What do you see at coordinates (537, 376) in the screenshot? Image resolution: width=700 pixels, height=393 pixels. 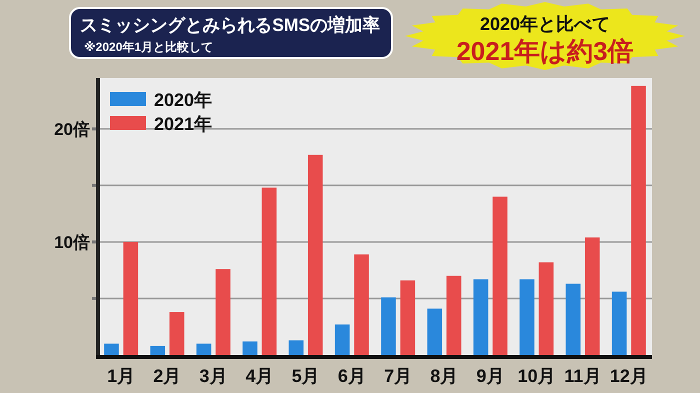 I see `x-tick-label: 10月` at bounding box center [537, 376].